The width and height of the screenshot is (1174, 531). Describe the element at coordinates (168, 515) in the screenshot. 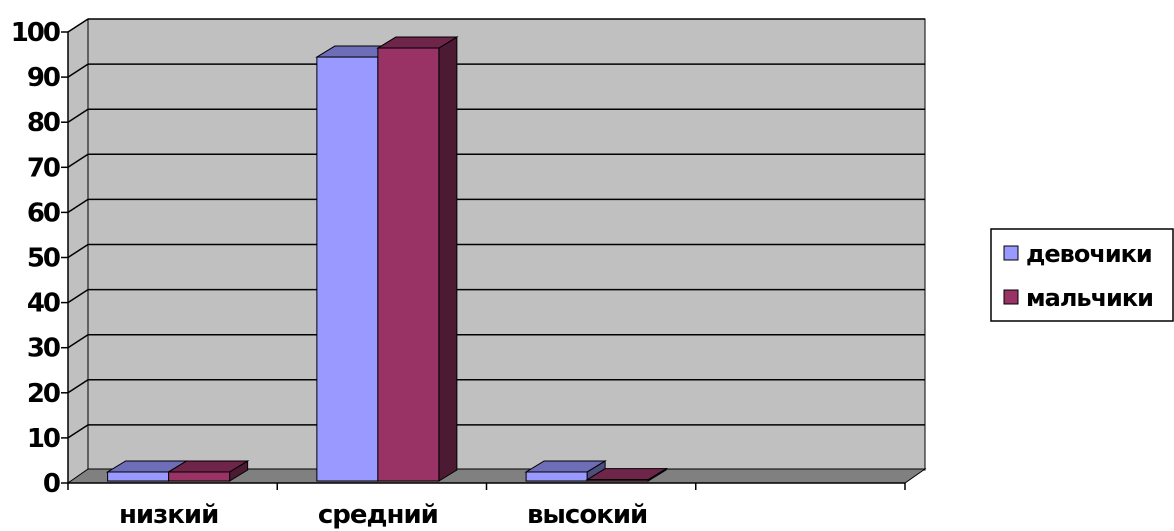

I see `x-tick-label: низкий` at that location.